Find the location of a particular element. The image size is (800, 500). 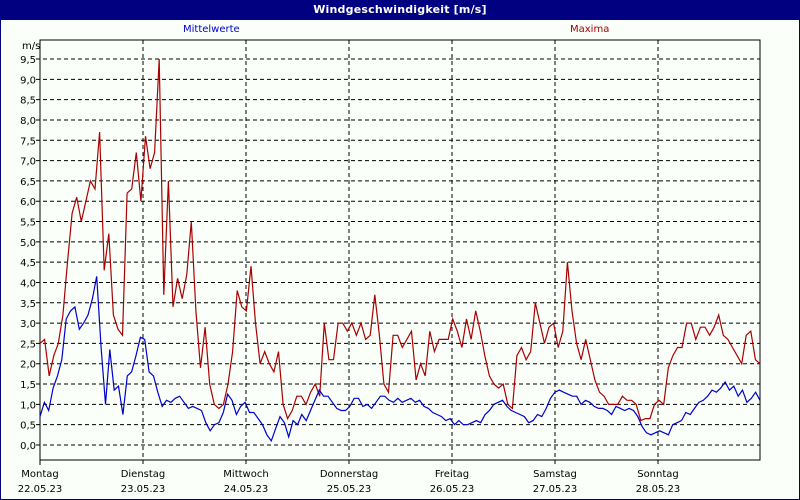

x-tick-day: Donnerstag is located at coordinates (349, 474).